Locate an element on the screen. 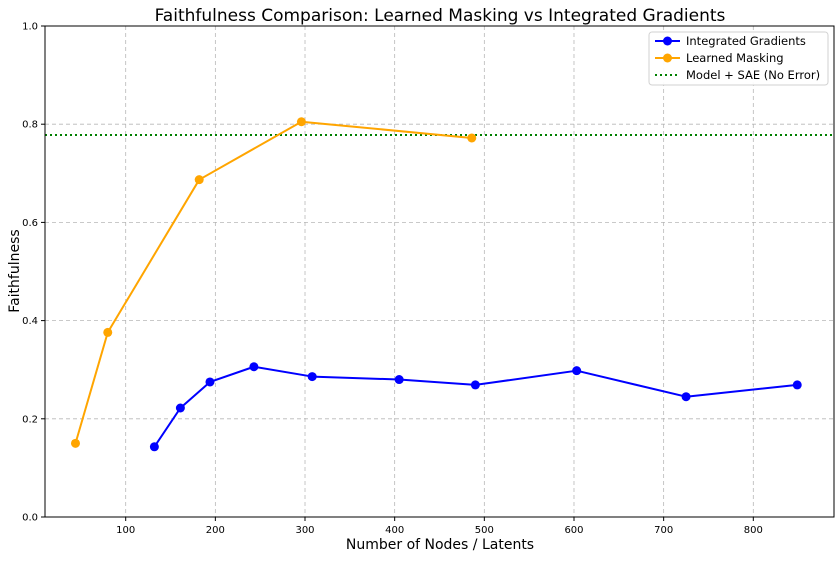 Image resolution: width=840 pixels, height=562 pixels. y-tick-label: 0.2 is located at coordinates (30, 419).